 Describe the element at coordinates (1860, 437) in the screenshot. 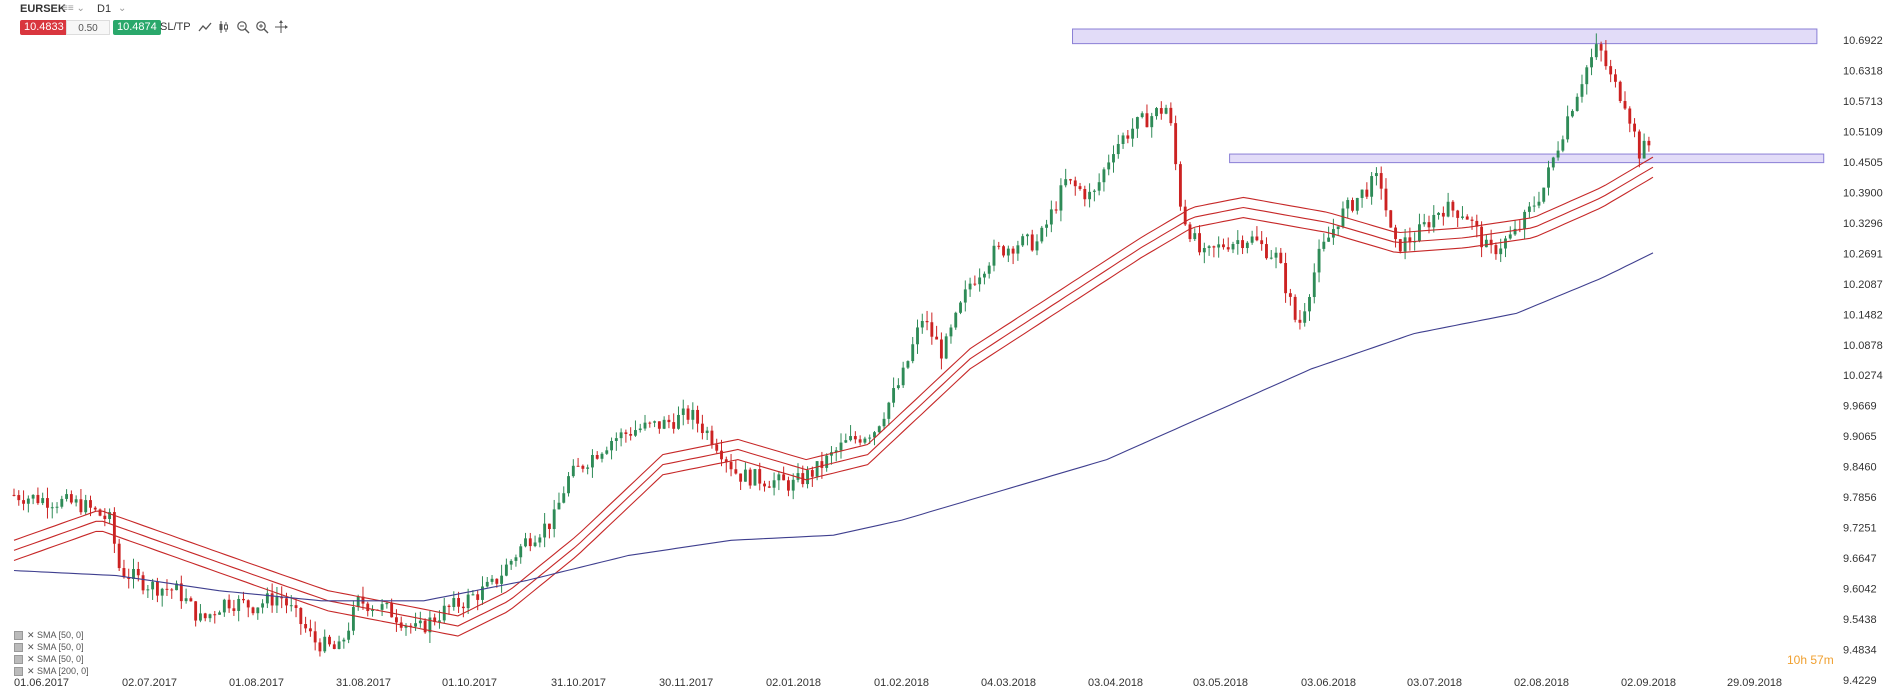

I see `y-tick-label: 9.9065` at that location.